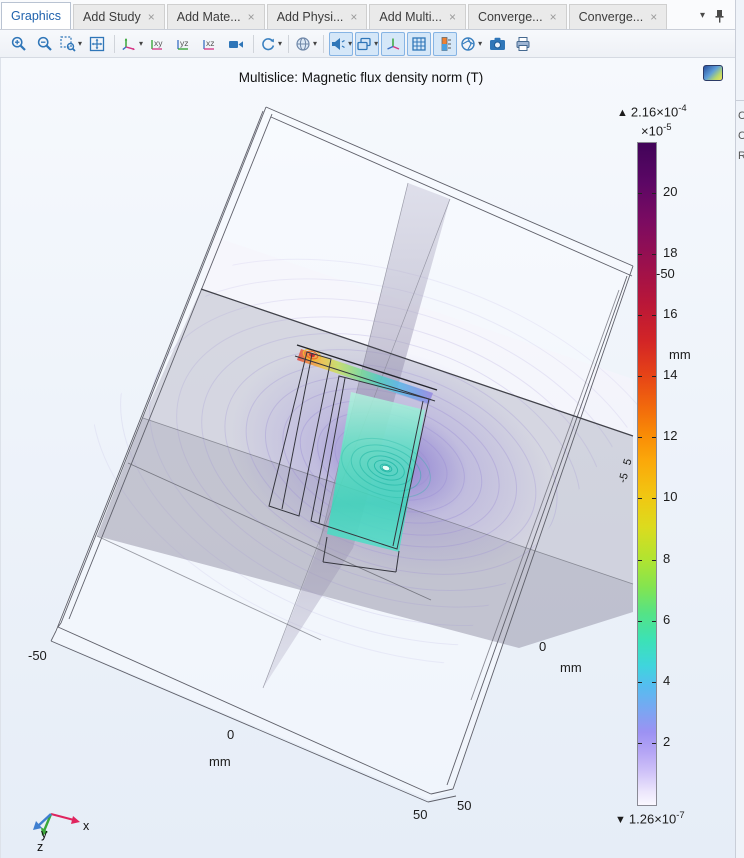 The image size is (744, 858). I want to click on zoom-box-button: ▾, so click(71, 44).